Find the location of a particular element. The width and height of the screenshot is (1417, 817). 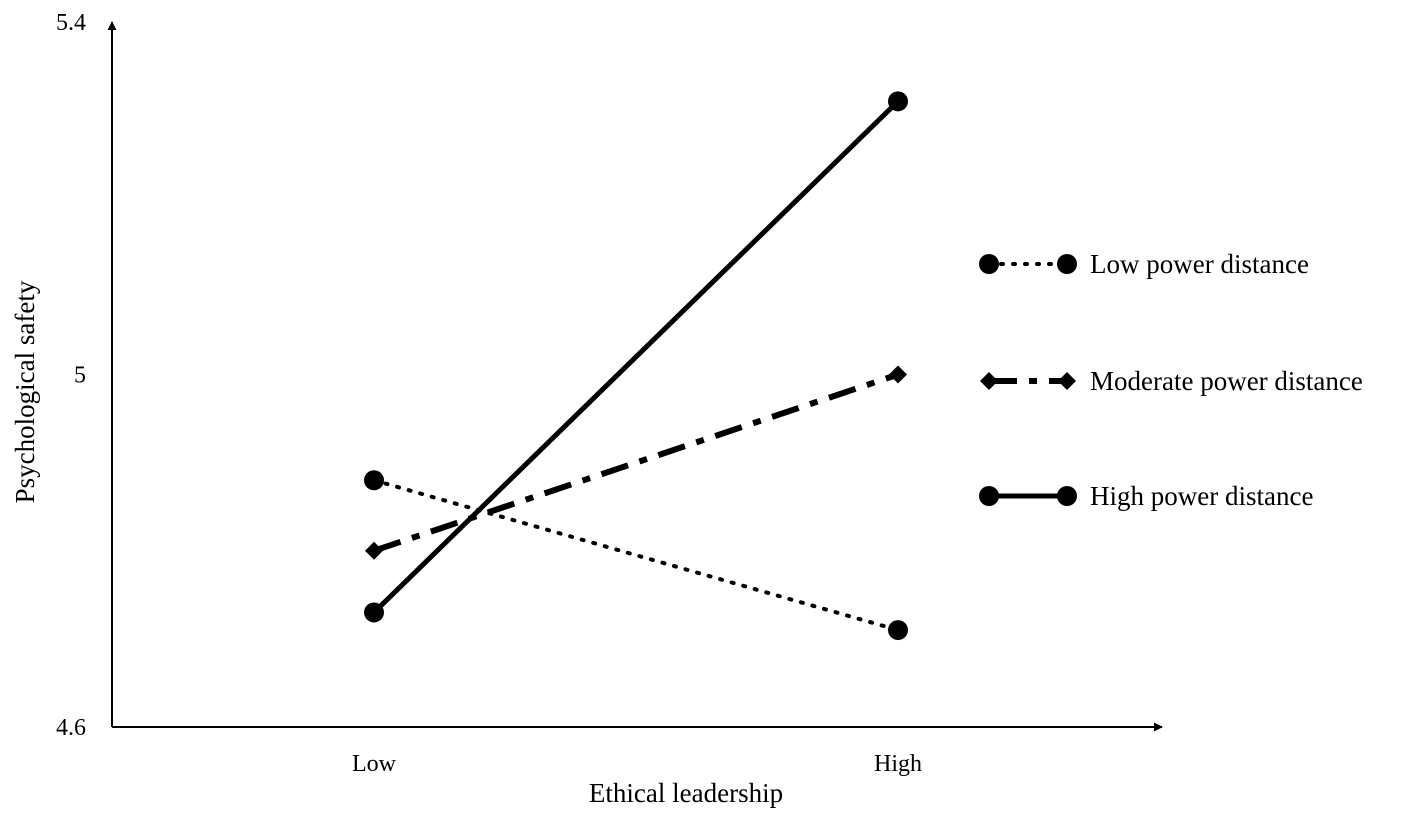

legend-label: High power distance is located at coordinates (1201, 496).